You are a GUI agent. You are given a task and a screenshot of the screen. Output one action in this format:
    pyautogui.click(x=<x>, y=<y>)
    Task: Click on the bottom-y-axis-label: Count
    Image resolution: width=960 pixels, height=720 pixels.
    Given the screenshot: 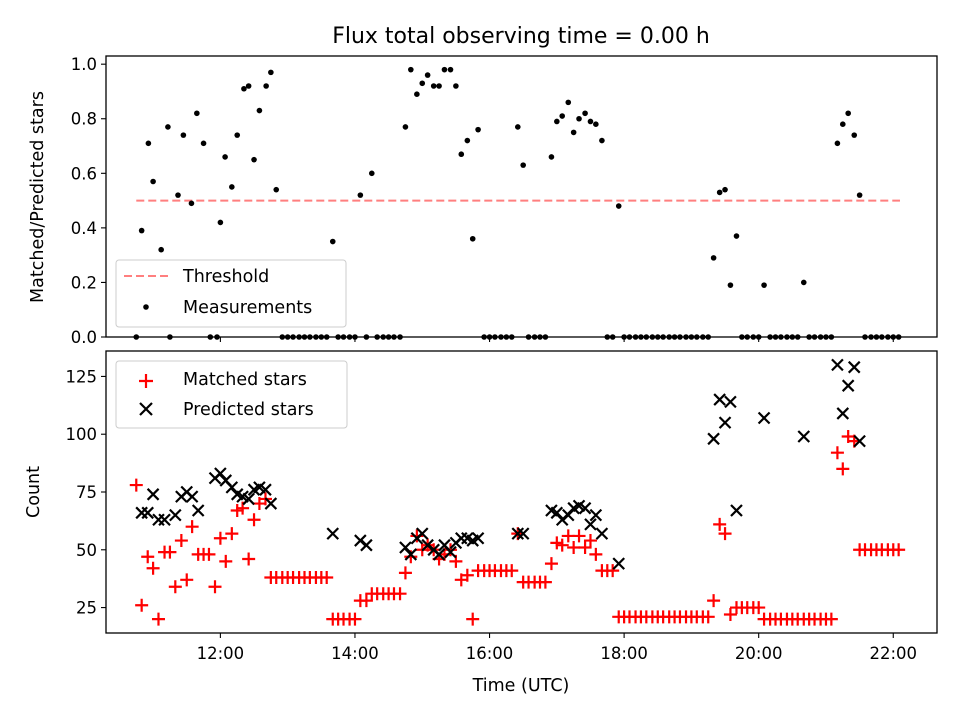 What is the action you would take?
    pyautogui.click(x=34, y=492)
    